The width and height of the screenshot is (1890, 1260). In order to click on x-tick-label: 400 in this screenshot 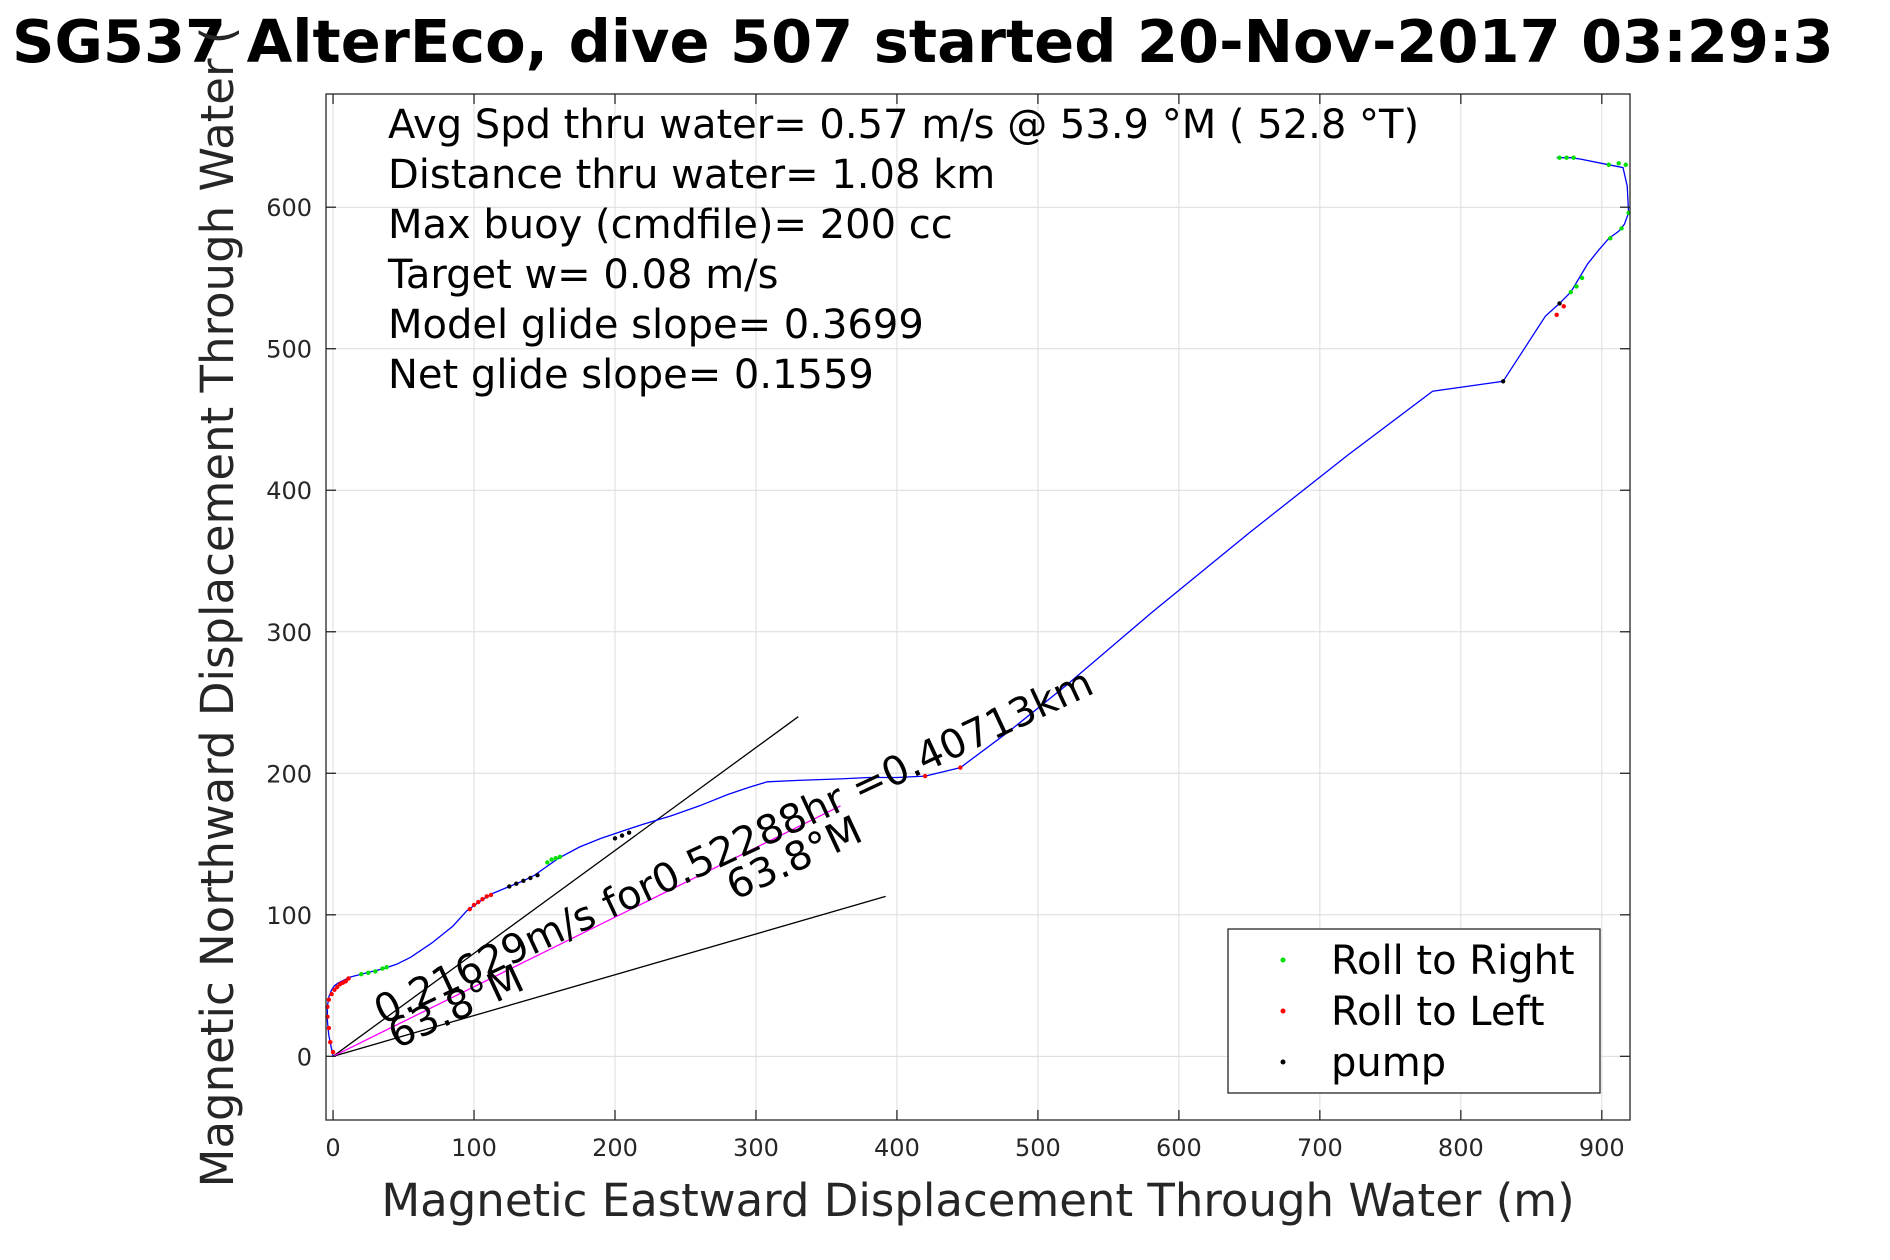, I will do `click(897, 1148)`.